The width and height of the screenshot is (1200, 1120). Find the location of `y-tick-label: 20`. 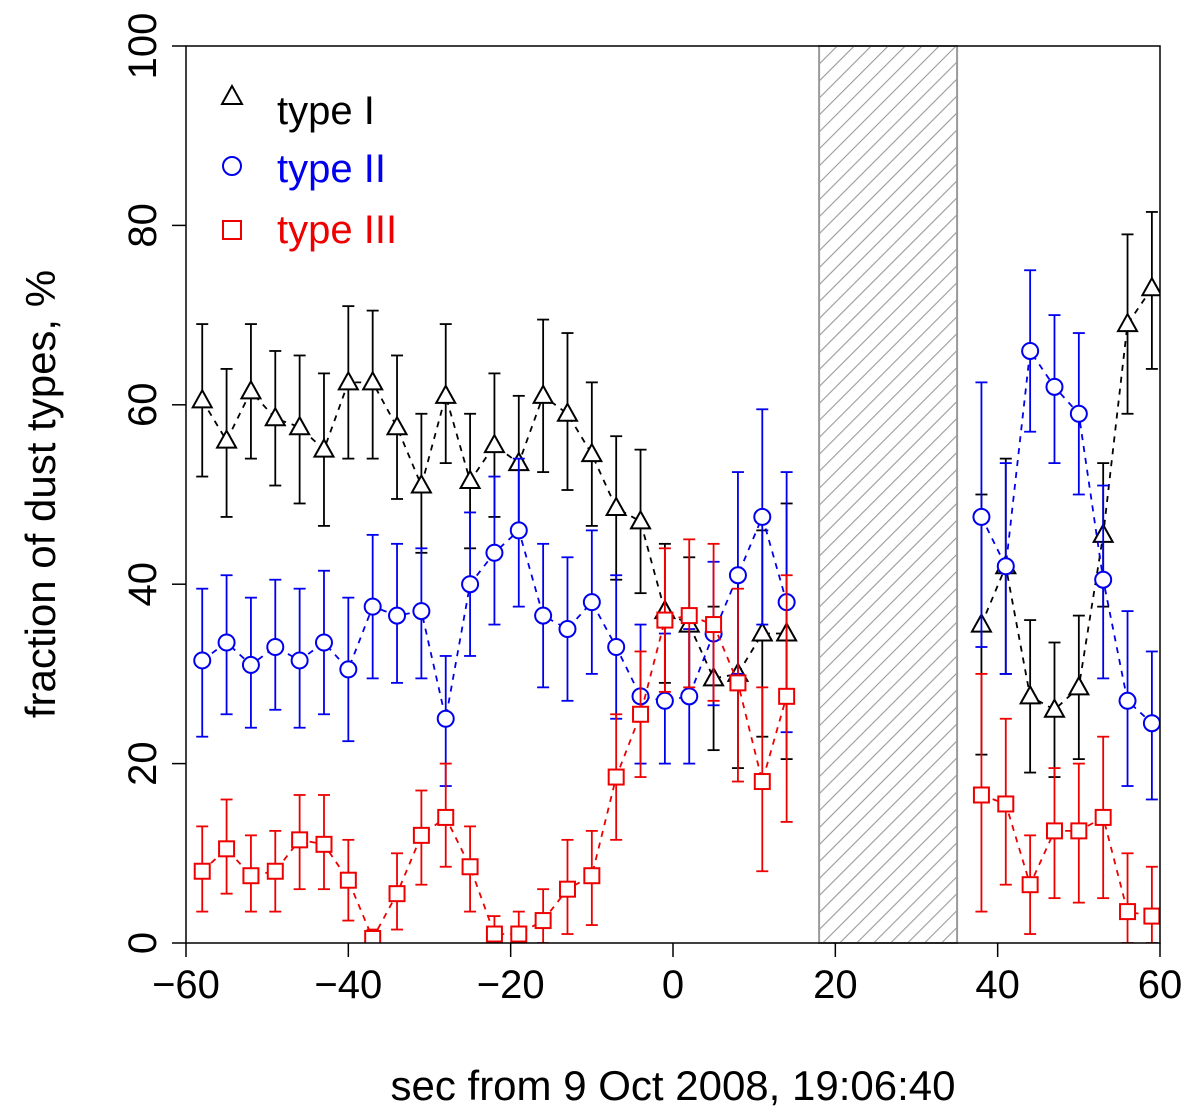

y-tick-label: 20 is located at coordinates (143, 763).